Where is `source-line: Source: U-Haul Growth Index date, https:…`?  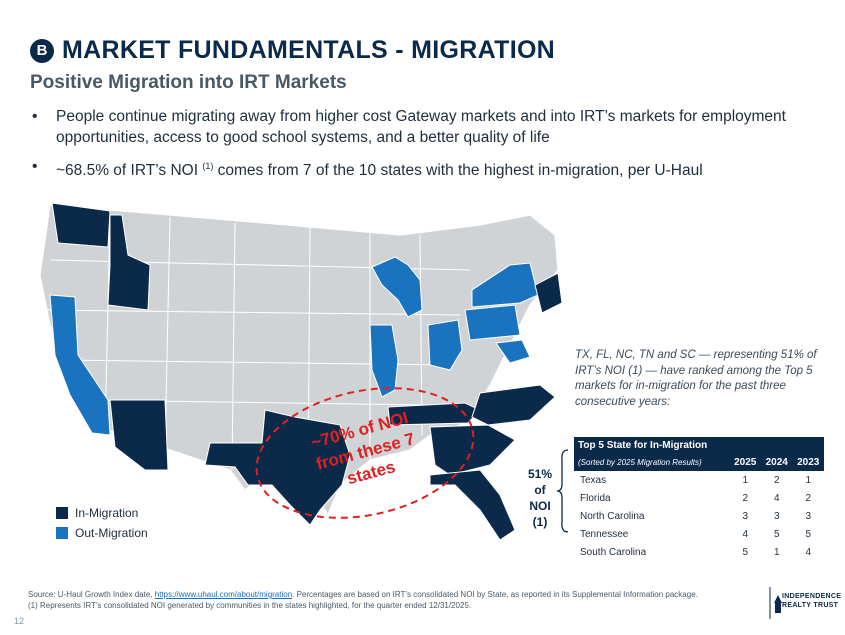 source-line: Source: U-Haul Growth Index date, https:… is located at coordinates (388, 594).